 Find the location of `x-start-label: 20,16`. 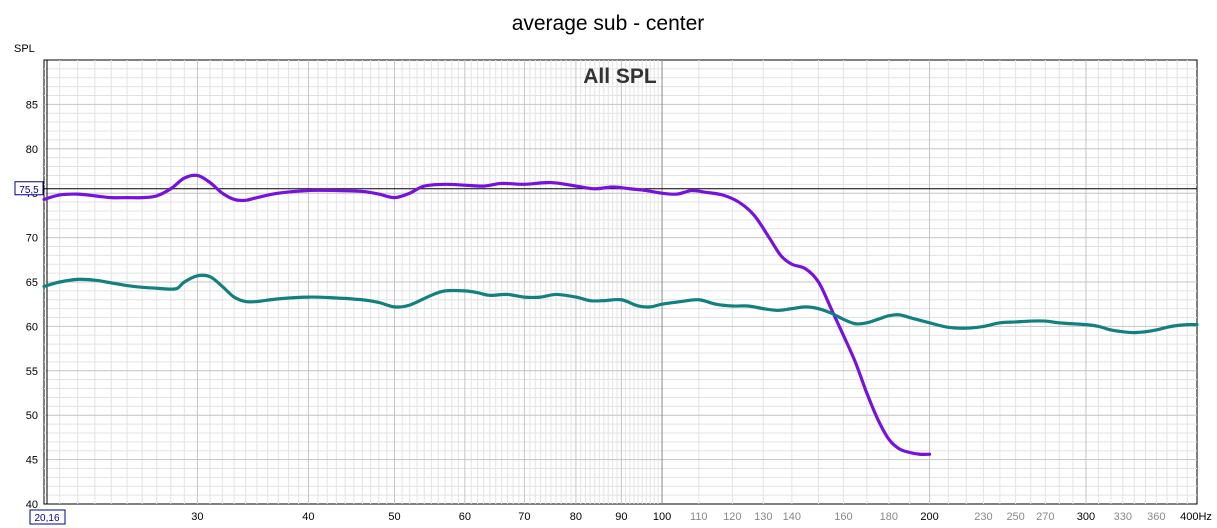

x-start-label: 20,16 is located at coordinates (46, 518).